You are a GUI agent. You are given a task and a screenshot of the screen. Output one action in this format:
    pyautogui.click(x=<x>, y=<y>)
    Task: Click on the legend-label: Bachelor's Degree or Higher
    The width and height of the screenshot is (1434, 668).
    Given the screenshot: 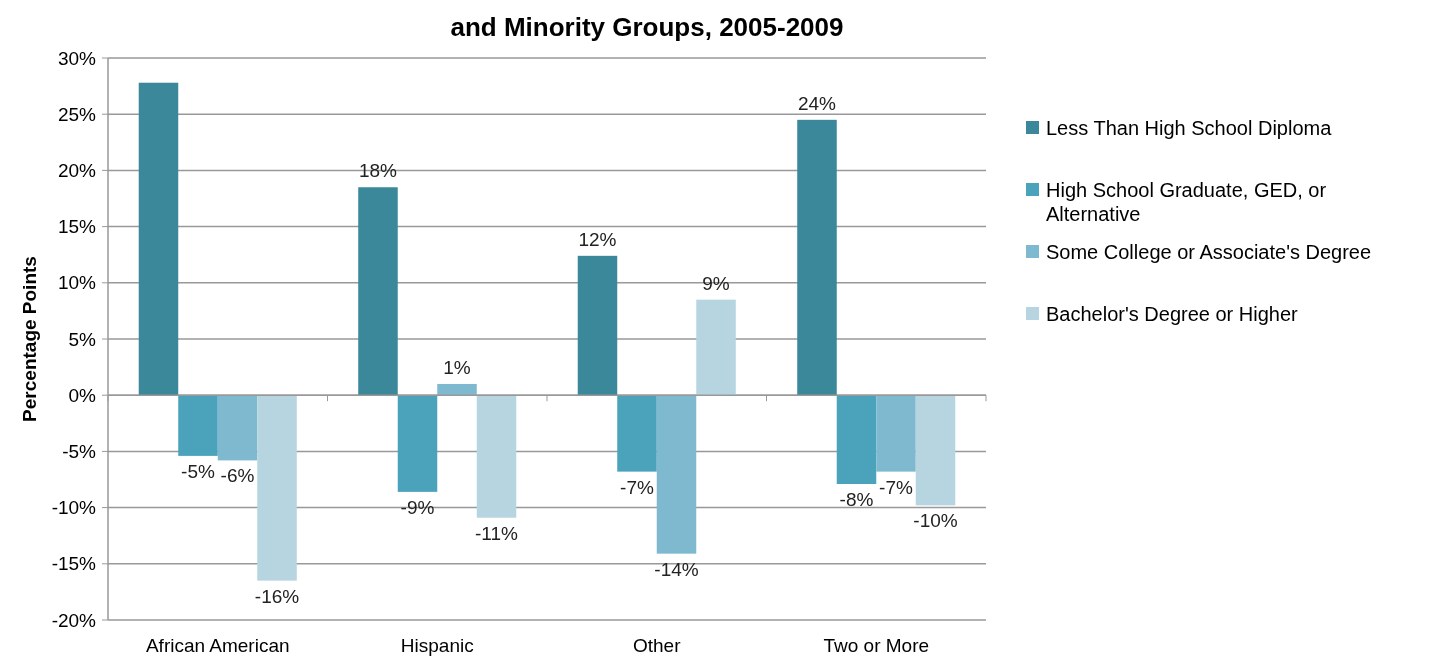 What is the action you would take?
    pyautogui.click(x=1172, y=314)
    